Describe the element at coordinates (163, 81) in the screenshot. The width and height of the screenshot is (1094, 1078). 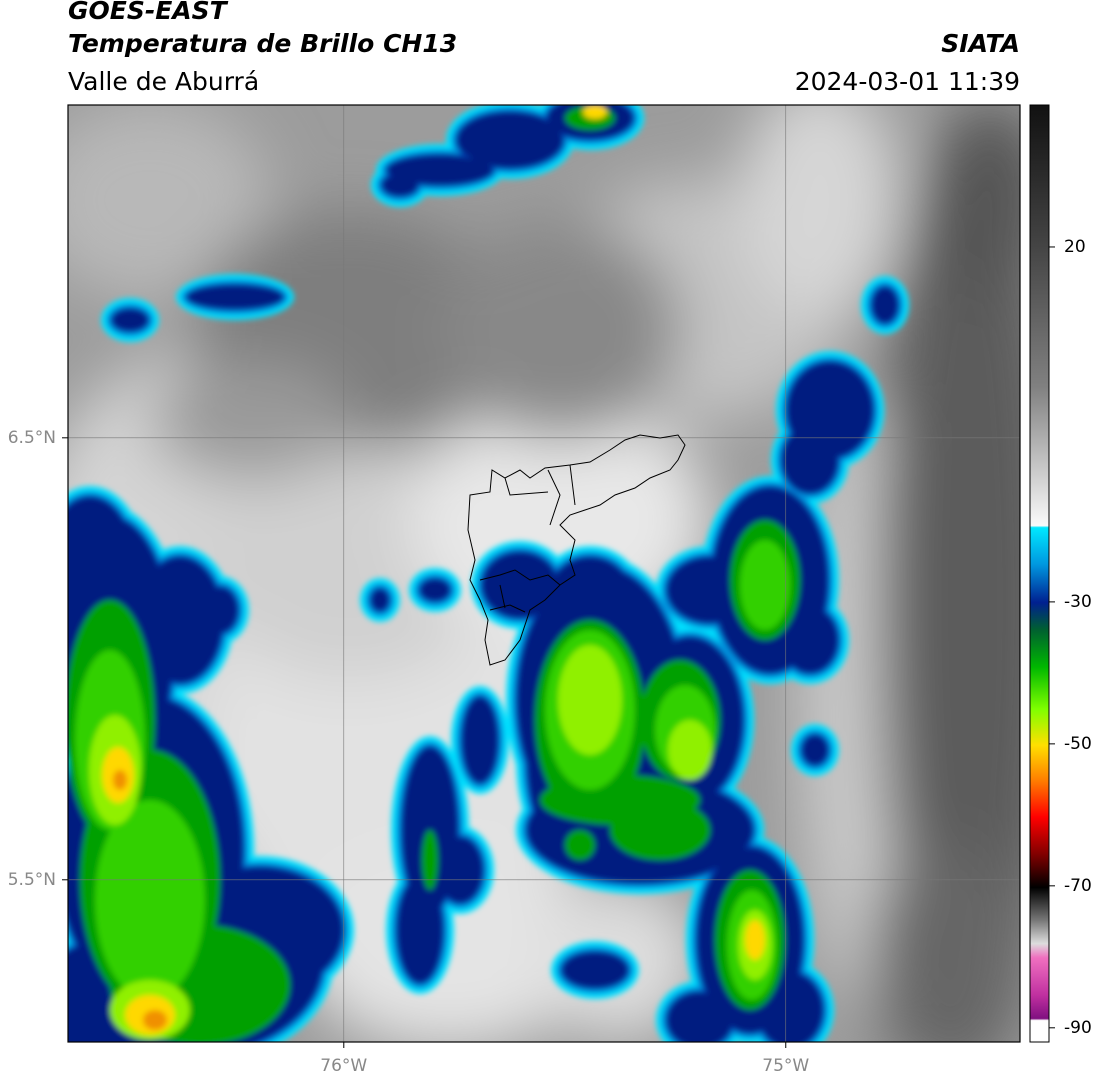
I see `region: Valle de Aburrá` at that location.